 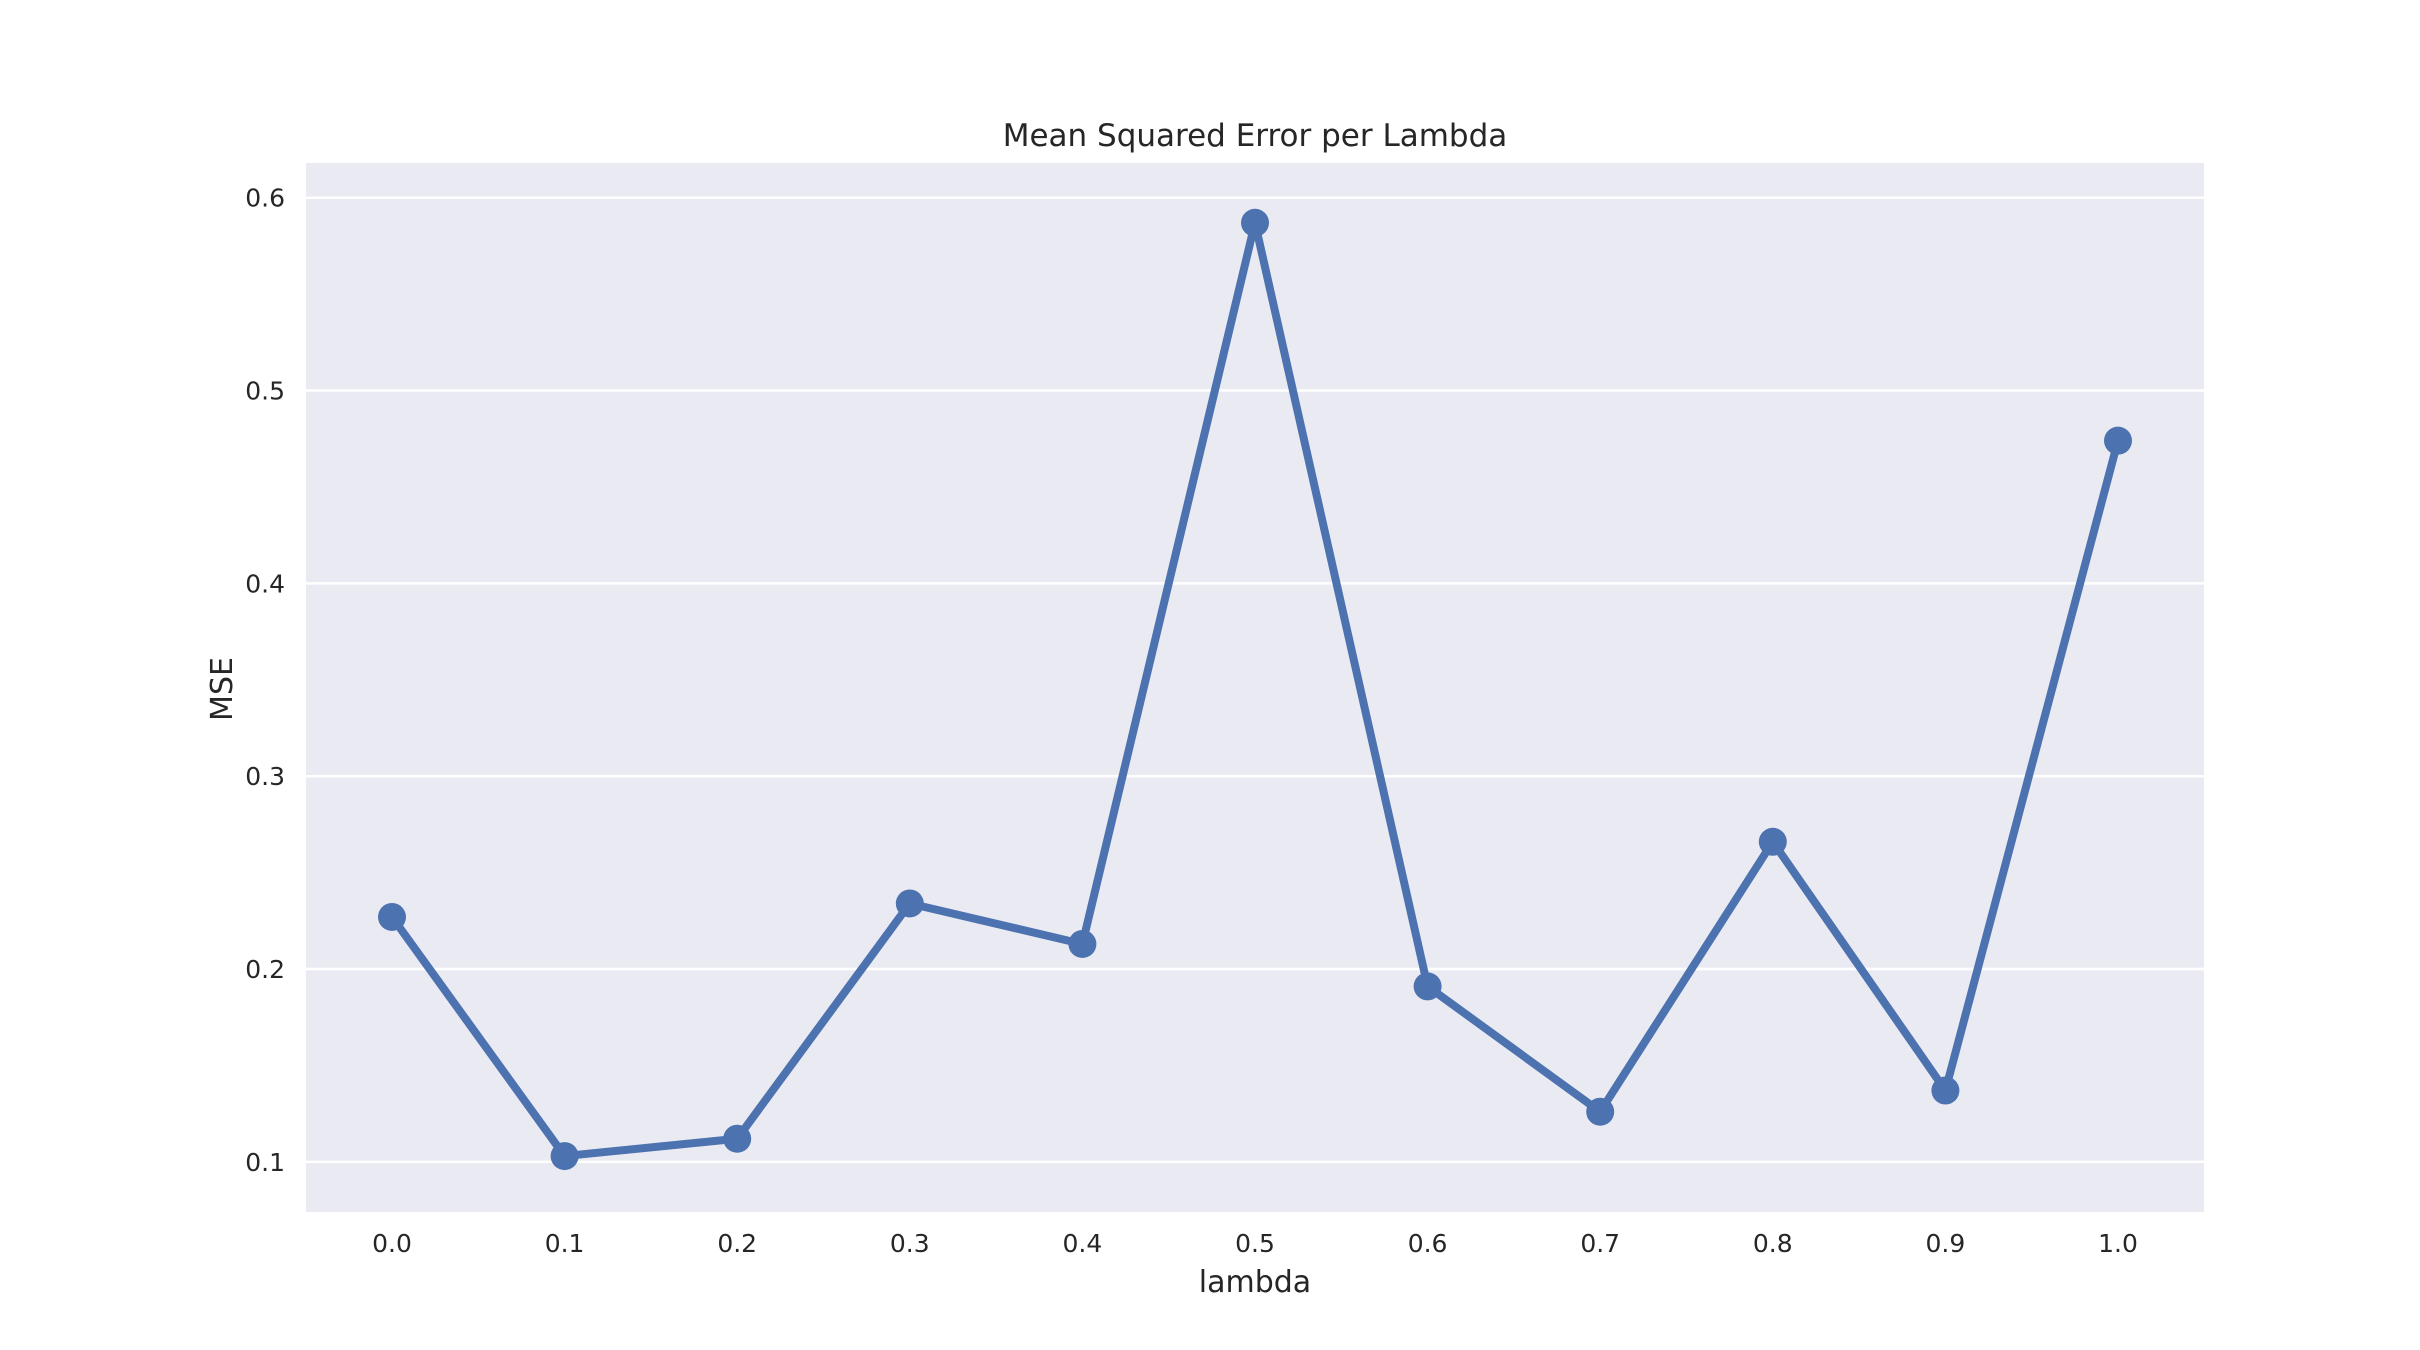 What do you see at coordinates (1255, 1282) in the screenshot?
I see `x-axis-label: lambda` at bounding box center [1255, 1282].